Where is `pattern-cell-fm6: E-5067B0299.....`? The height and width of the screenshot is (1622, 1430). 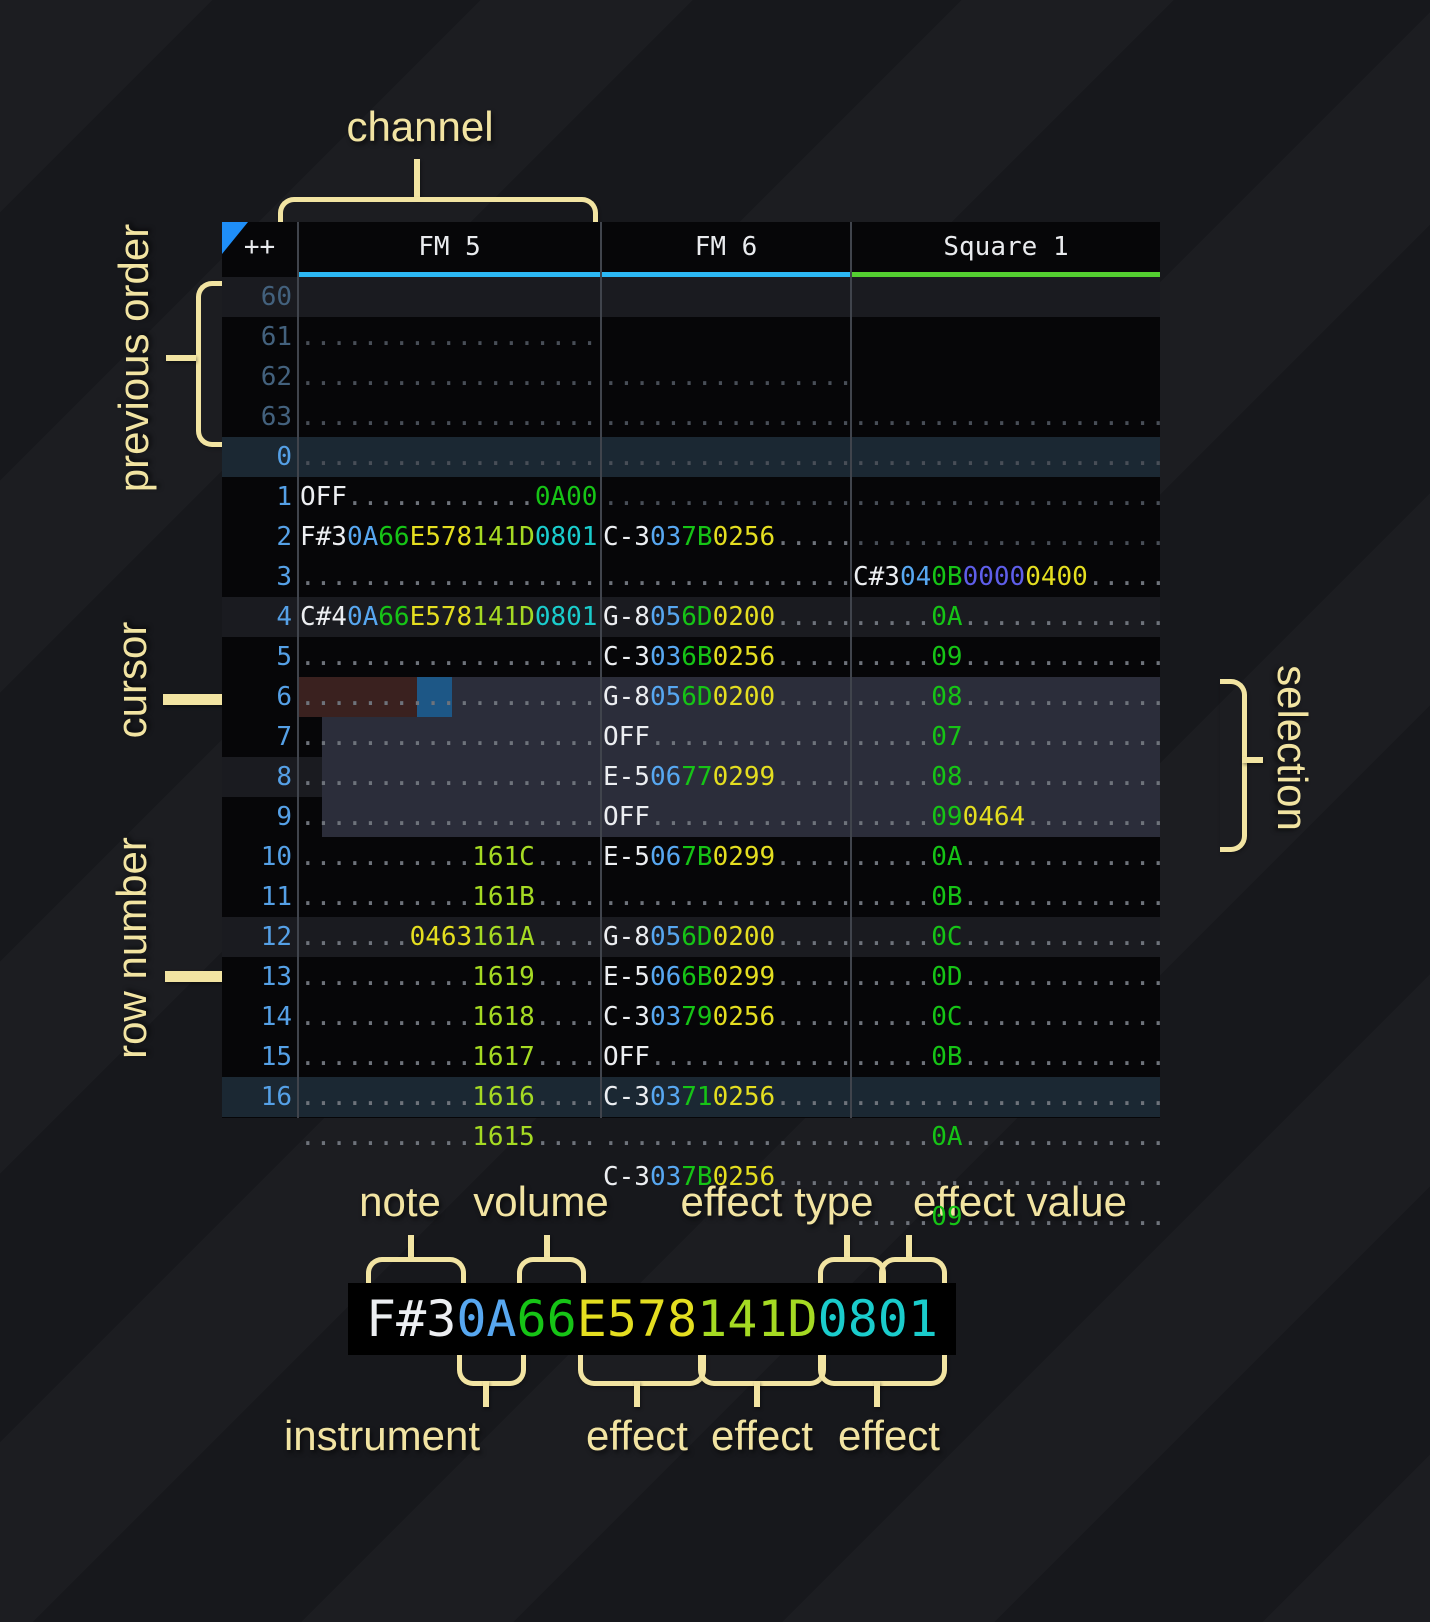 pattern-cell-fm6: E-5067B0299..... is located at coordinates (726, 857).